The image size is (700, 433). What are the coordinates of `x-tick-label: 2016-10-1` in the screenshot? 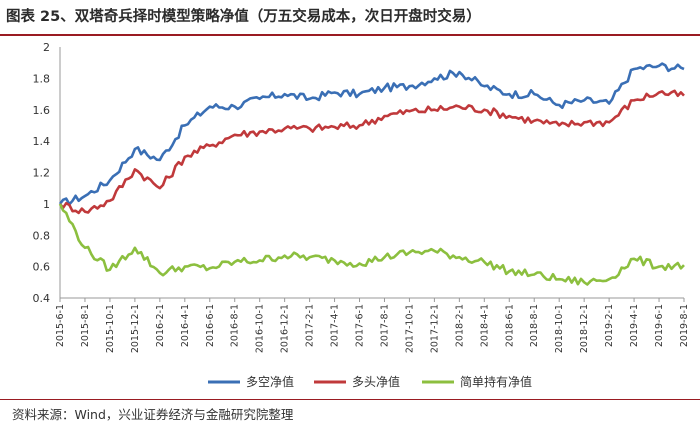 It's located at (260, 328).